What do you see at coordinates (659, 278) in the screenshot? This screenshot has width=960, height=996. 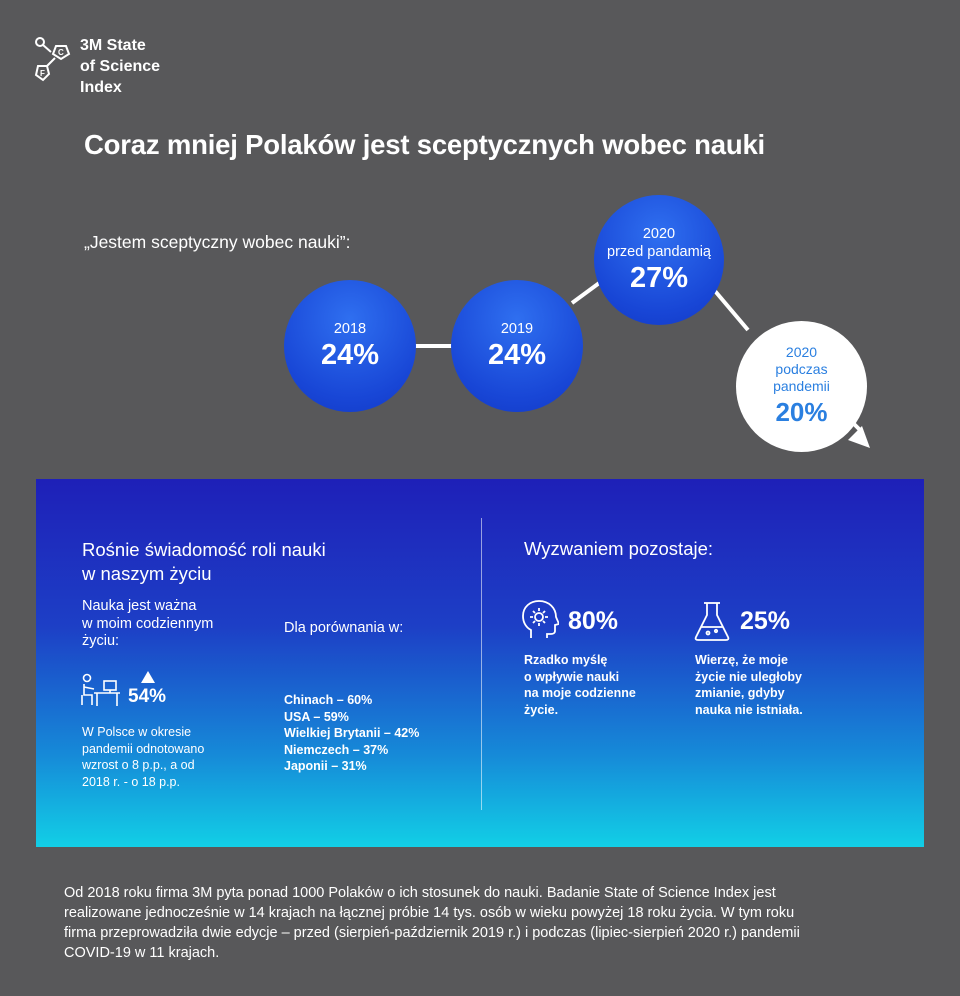 I see `bubble-value: 27%` at bounding box center [659, 278].